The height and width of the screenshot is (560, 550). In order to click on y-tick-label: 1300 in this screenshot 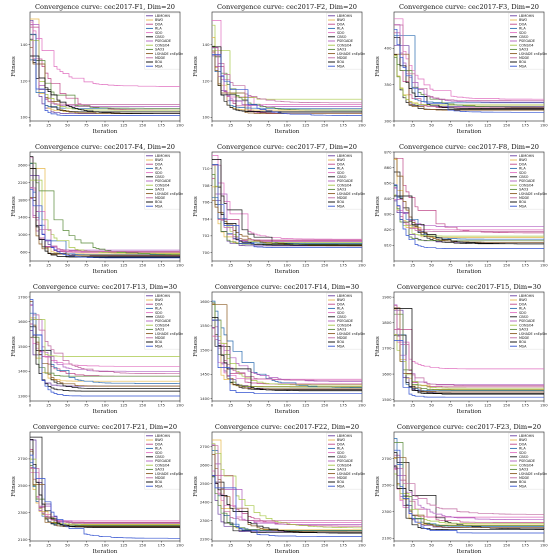, I will do `click(23, 395)`.